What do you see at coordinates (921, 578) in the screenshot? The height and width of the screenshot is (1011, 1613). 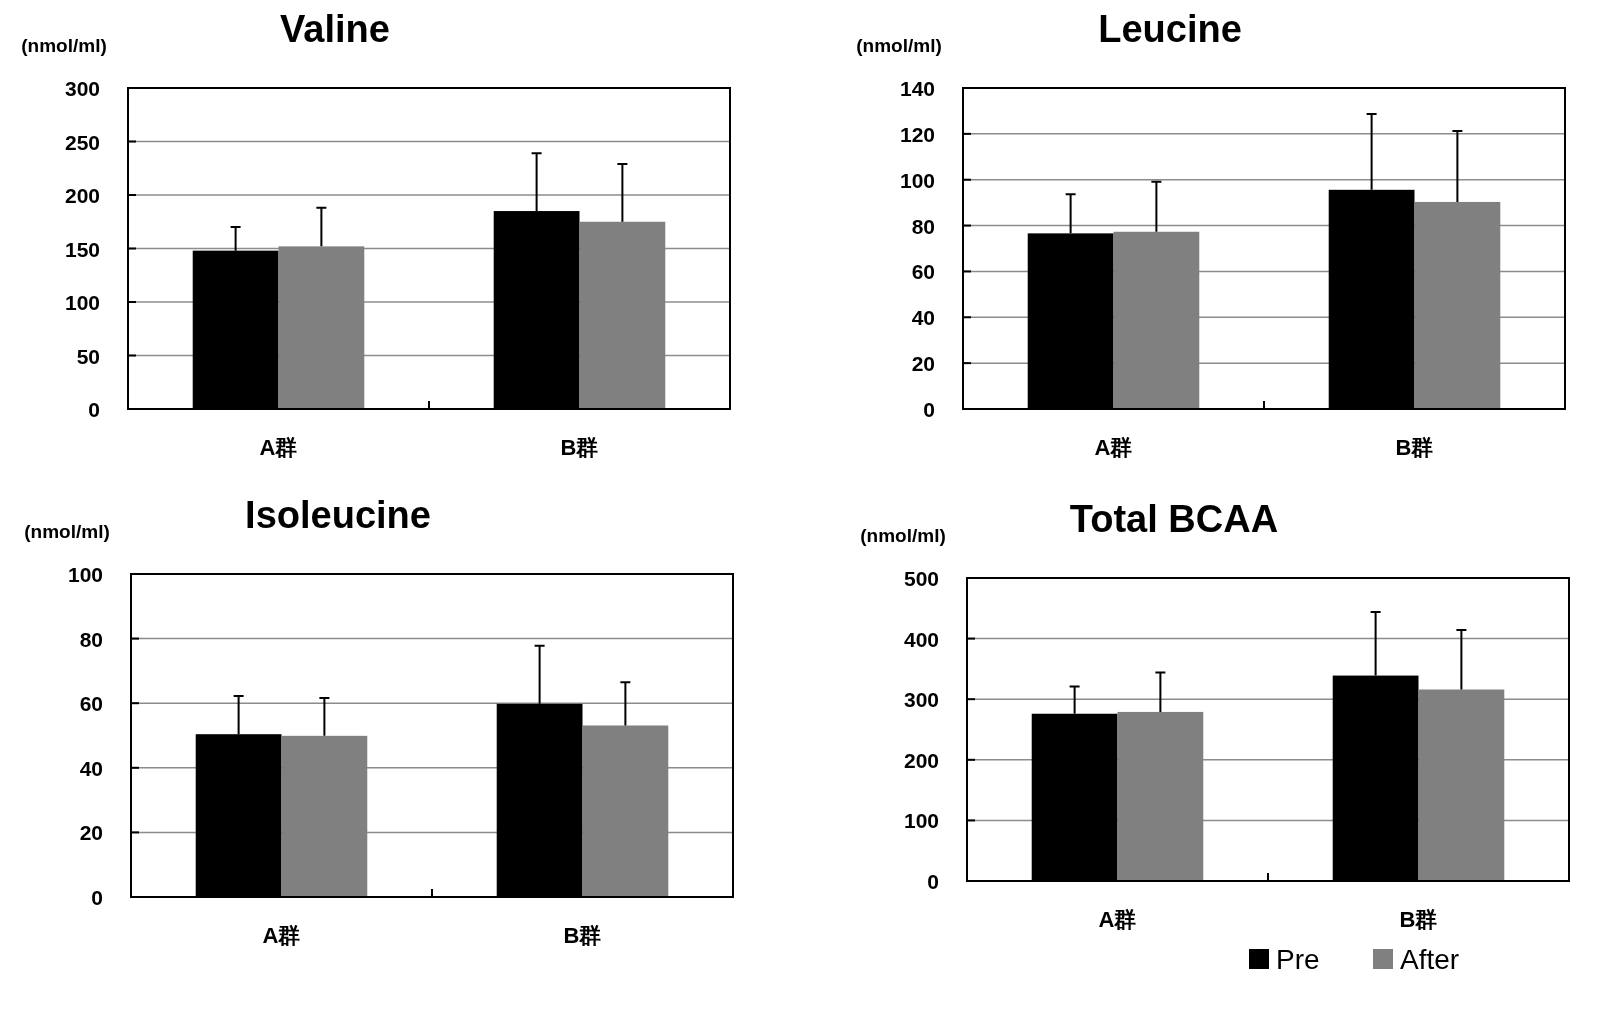 I see `y-tick-label: 500` at bounding box center [921, 578].